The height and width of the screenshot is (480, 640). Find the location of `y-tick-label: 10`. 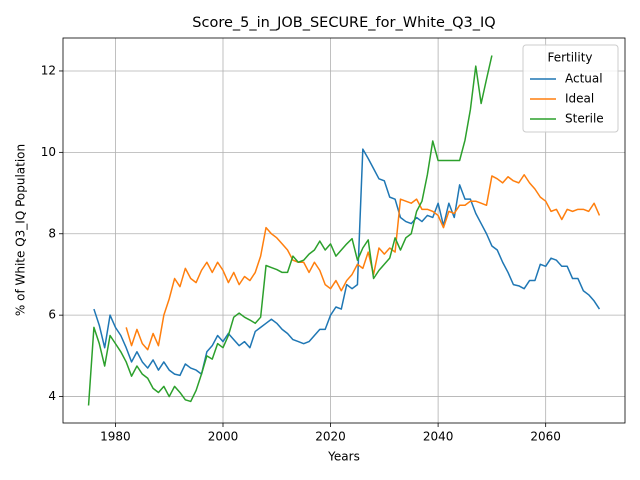

y-tick-label: 10 is located at coordinates (48, 152).